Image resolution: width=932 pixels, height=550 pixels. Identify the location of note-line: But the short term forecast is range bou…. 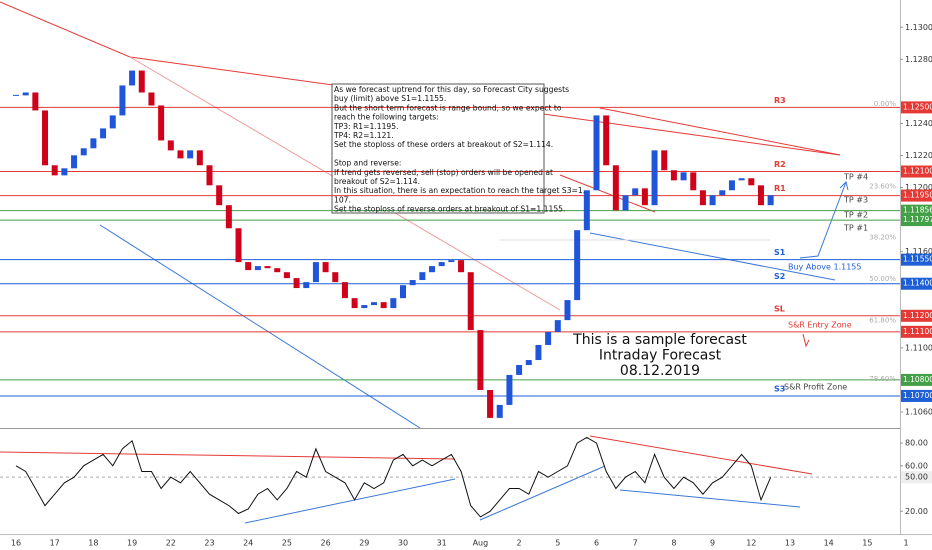
(448, 107).